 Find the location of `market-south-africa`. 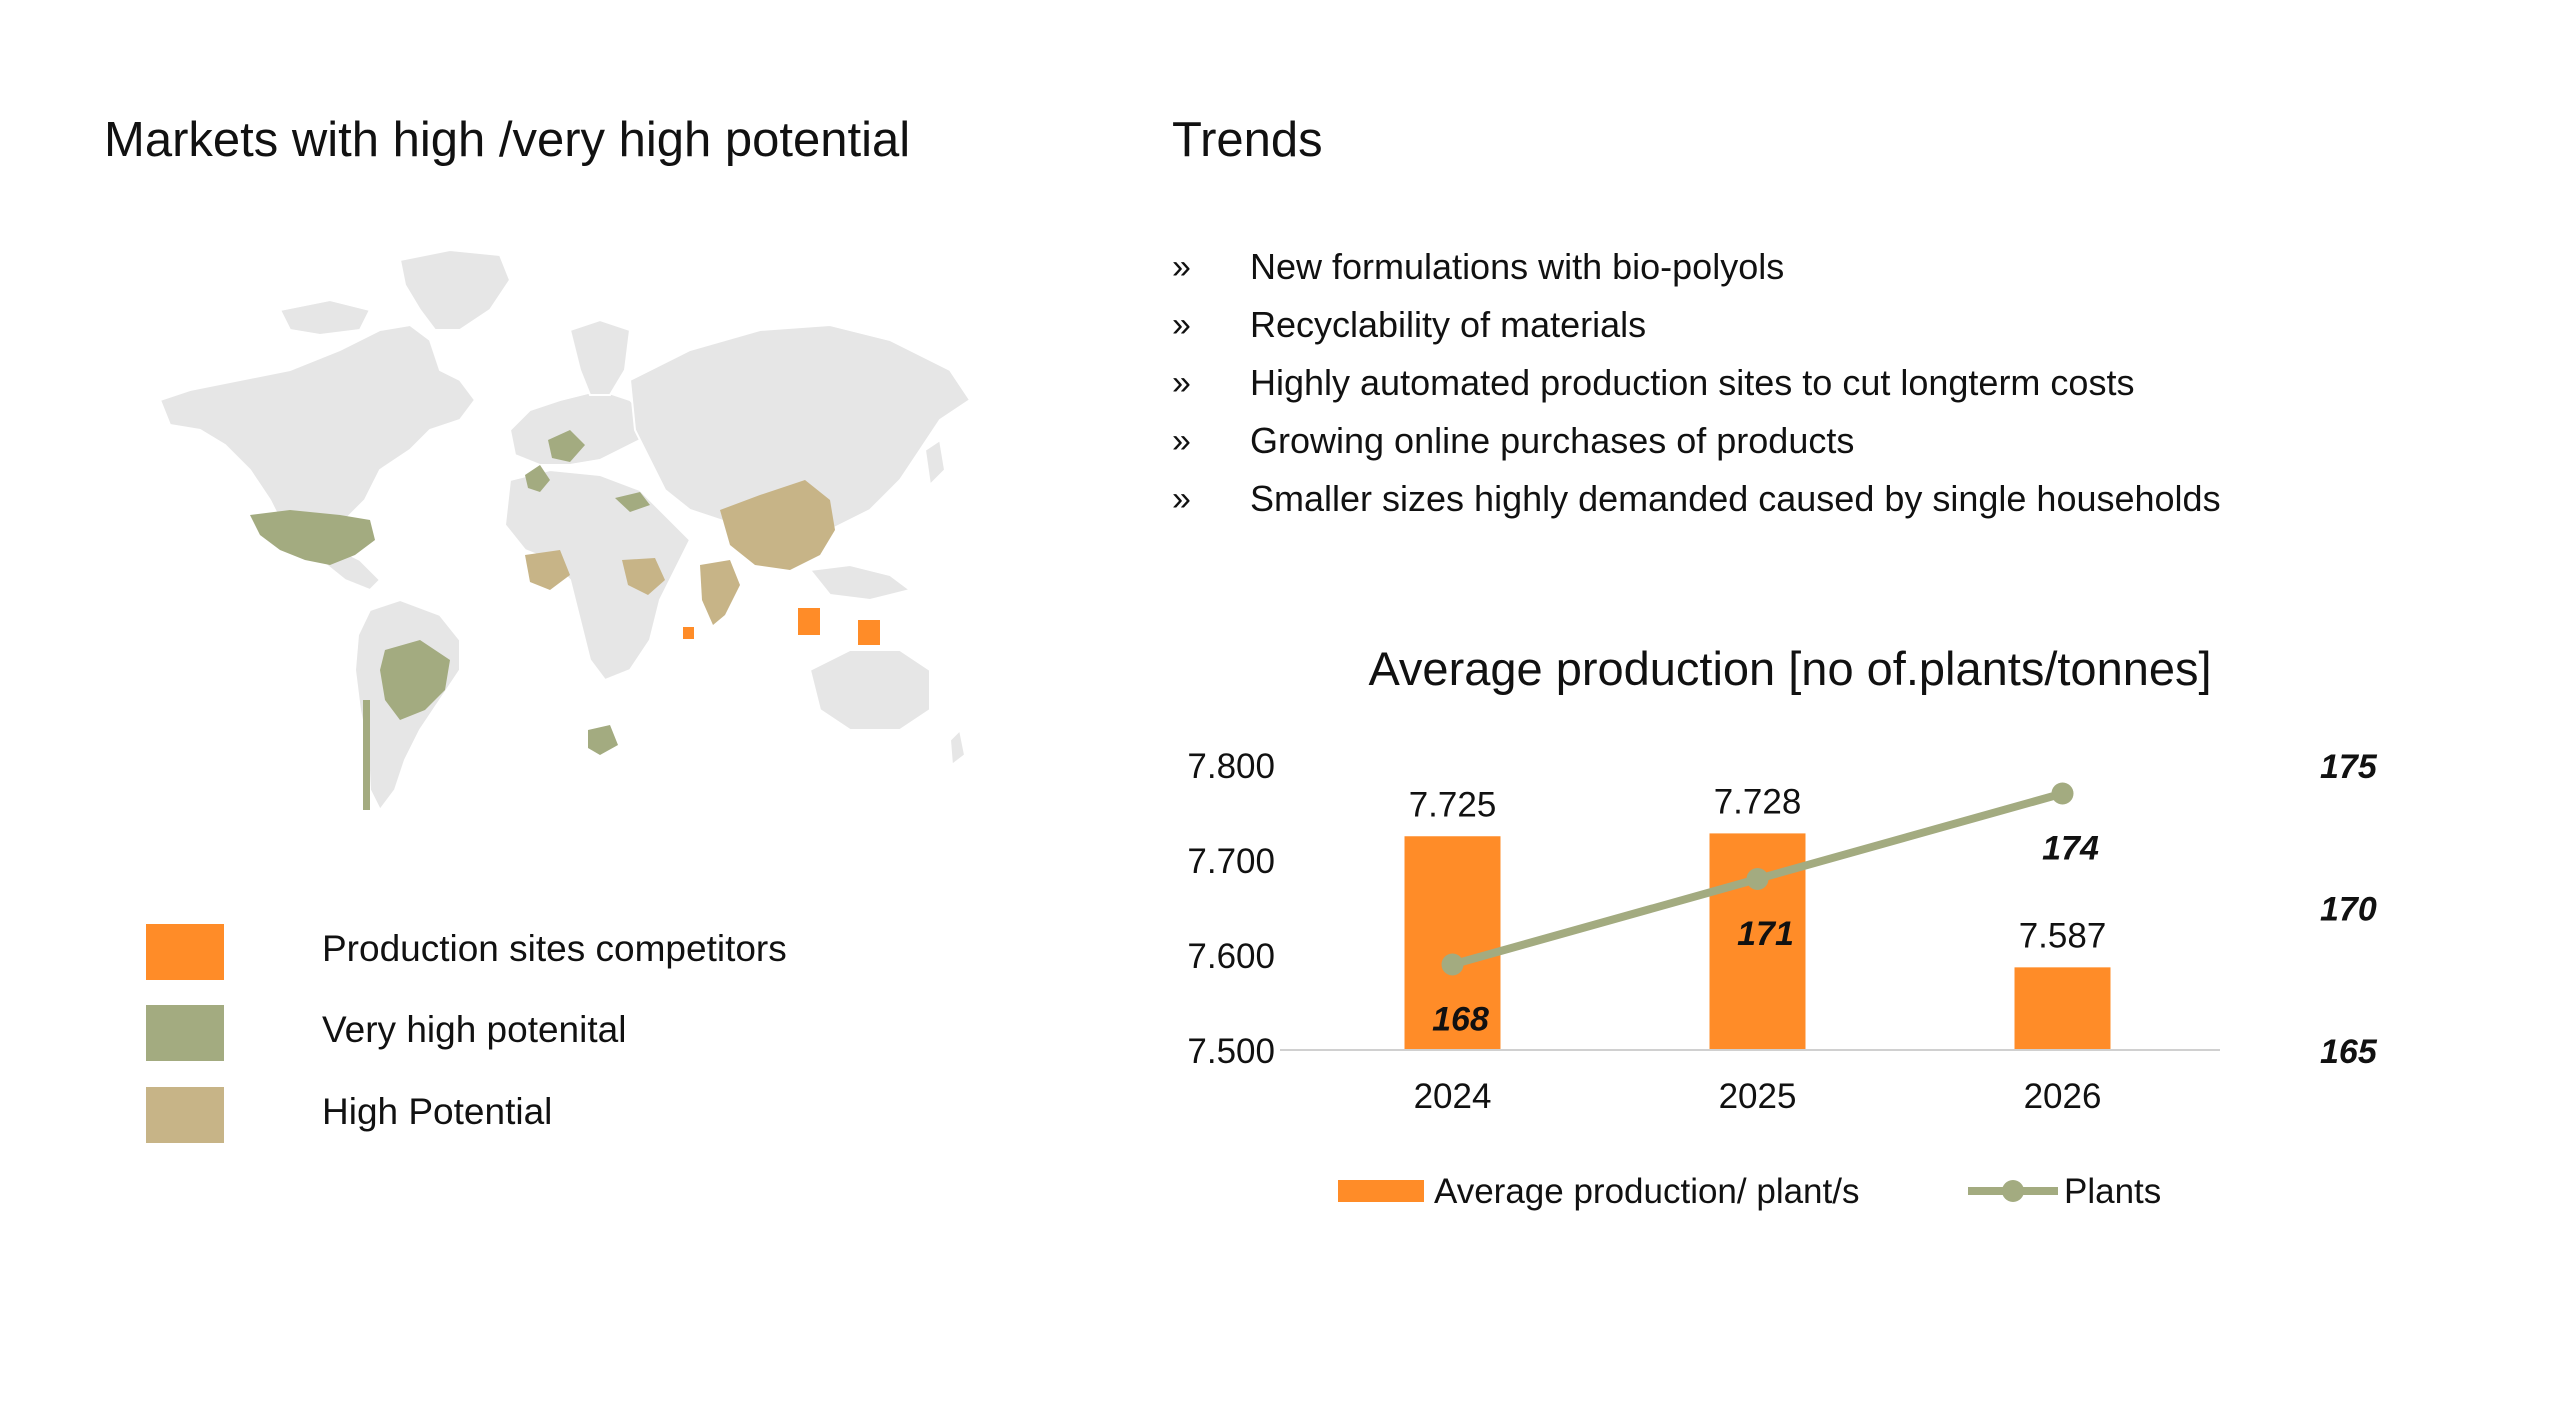

market-south-africa is located at coordinates (603, 740).